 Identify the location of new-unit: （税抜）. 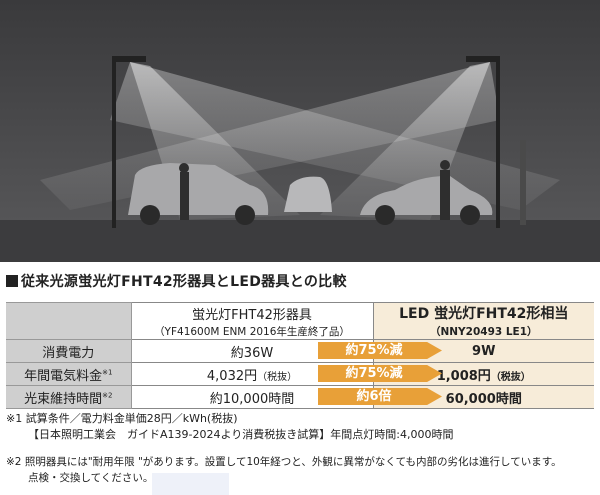
(510, 377).